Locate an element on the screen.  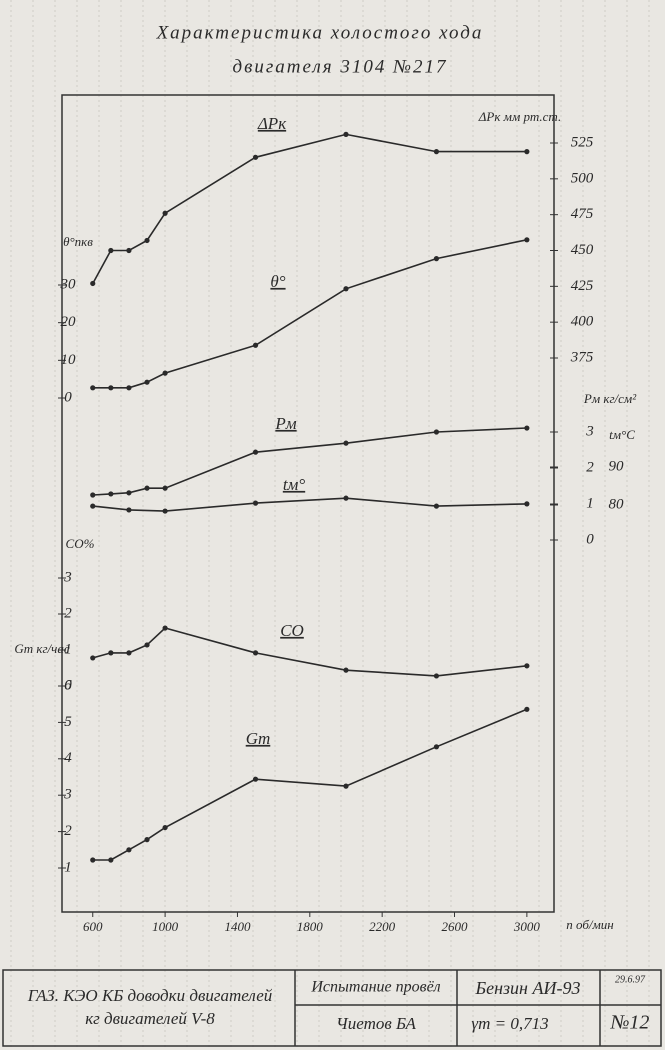
y-tick-label: 475 is located at coordinates (582, 214).